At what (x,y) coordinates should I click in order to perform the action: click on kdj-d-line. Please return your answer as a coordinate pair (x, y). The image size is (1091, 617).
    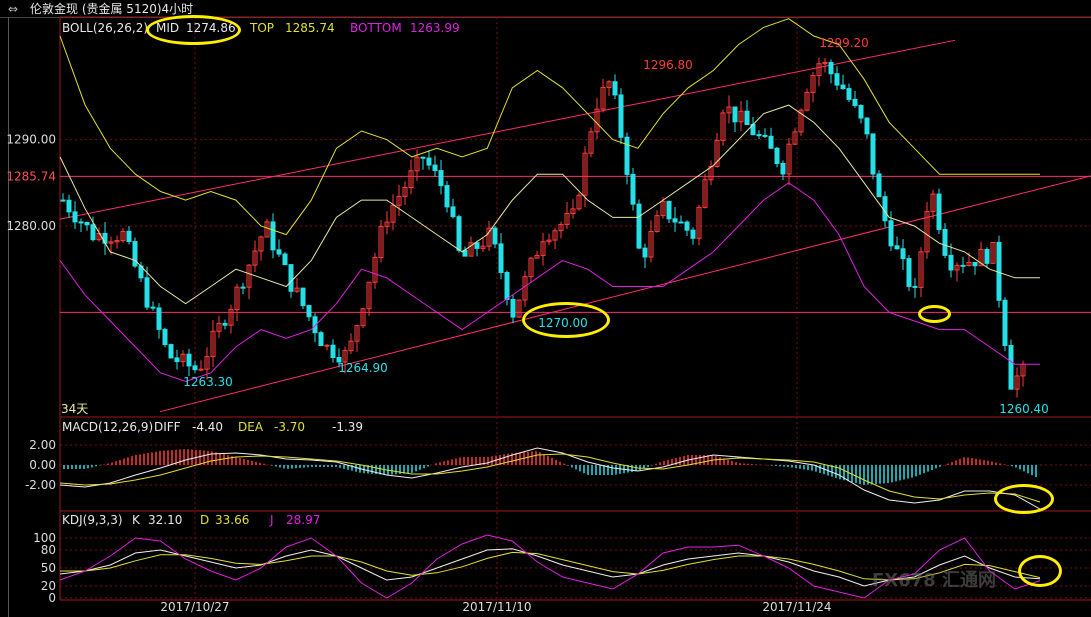
    Looking at the image, I should click on (550, 566).